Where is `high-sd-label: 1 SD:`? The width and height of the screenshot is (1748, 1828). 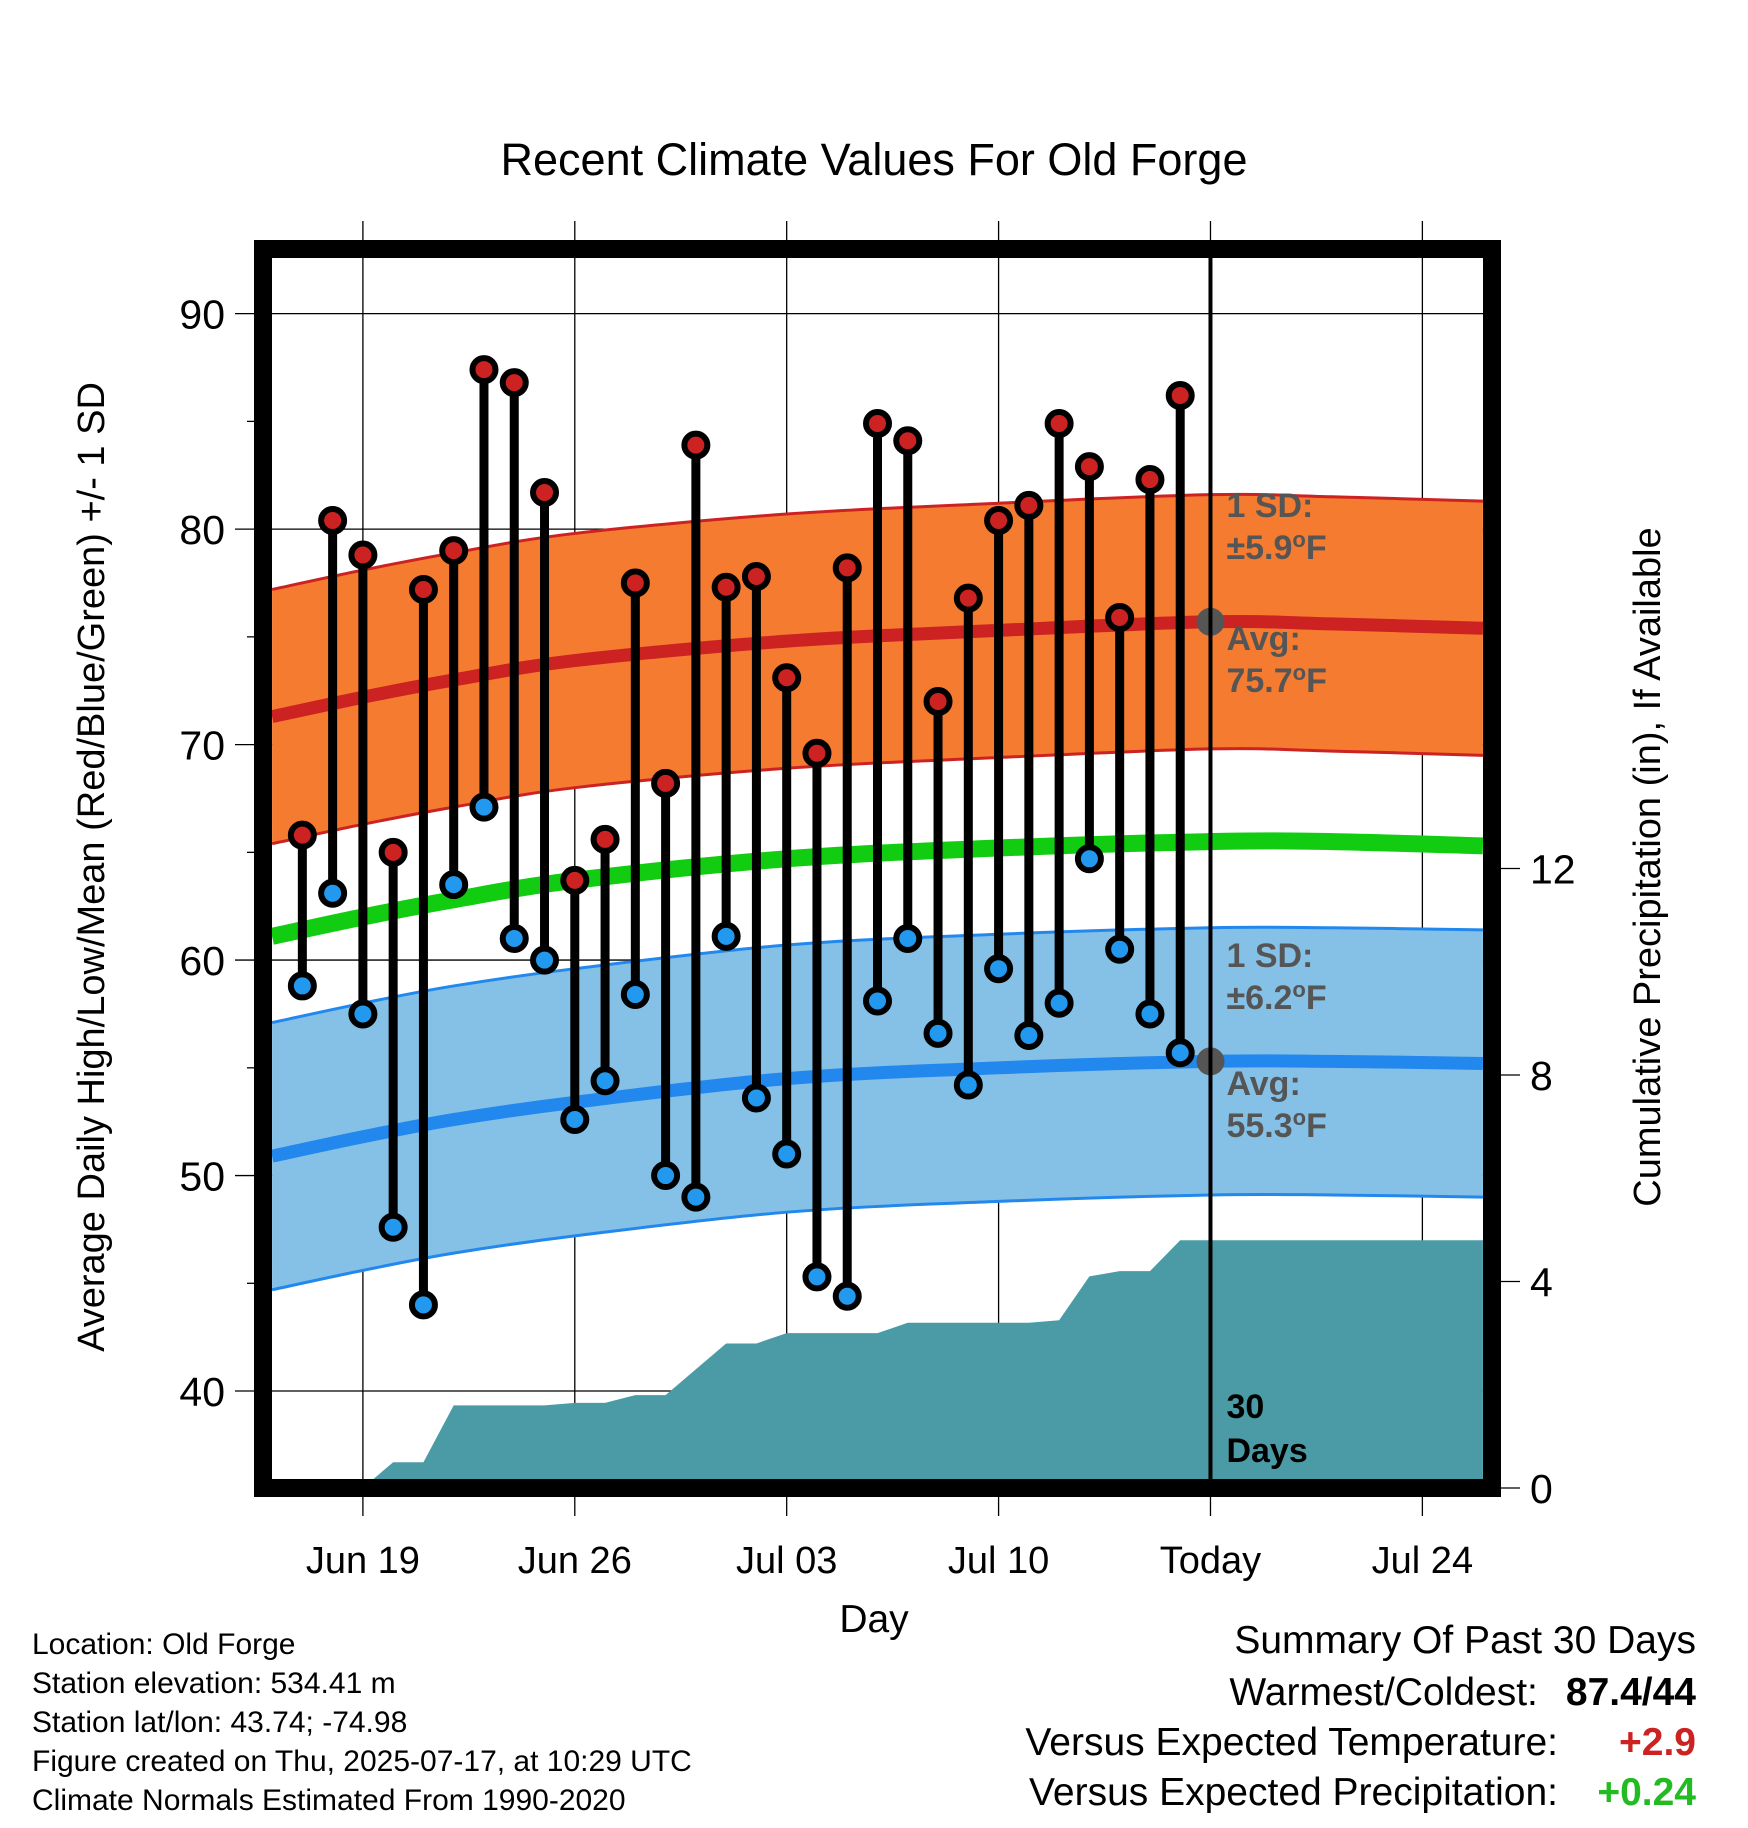 high-sd-label: 1 SD: is located at coordinates (1269, 506).